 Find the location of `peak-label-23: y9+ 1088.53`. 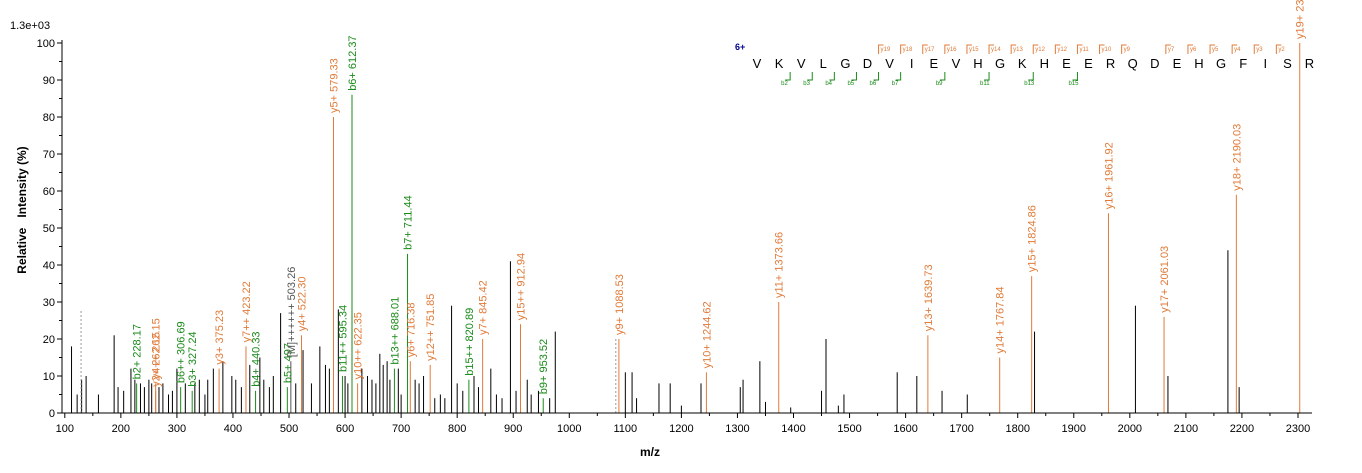

peak-label-23: y9+ 1088.53 is located at coordinates (620, 304).